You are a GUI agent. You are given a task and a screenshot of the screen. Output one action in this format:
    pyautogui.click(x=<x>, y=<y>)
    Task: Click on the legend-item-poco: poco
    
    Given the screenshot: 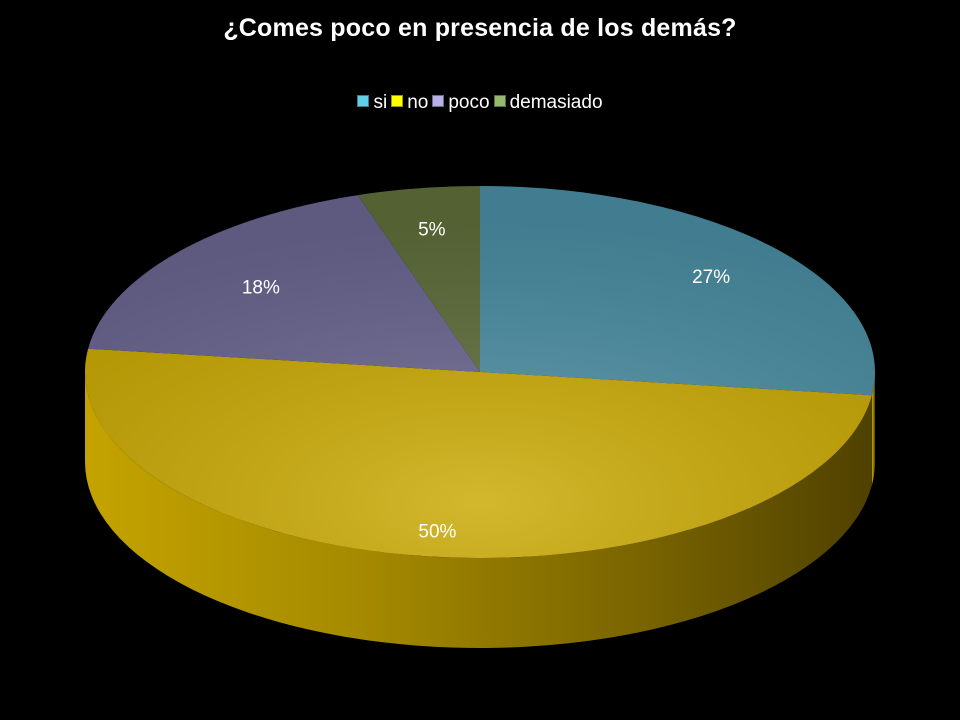 What is the action you would take?
    pyautogui.click(x=461, y=103)
    